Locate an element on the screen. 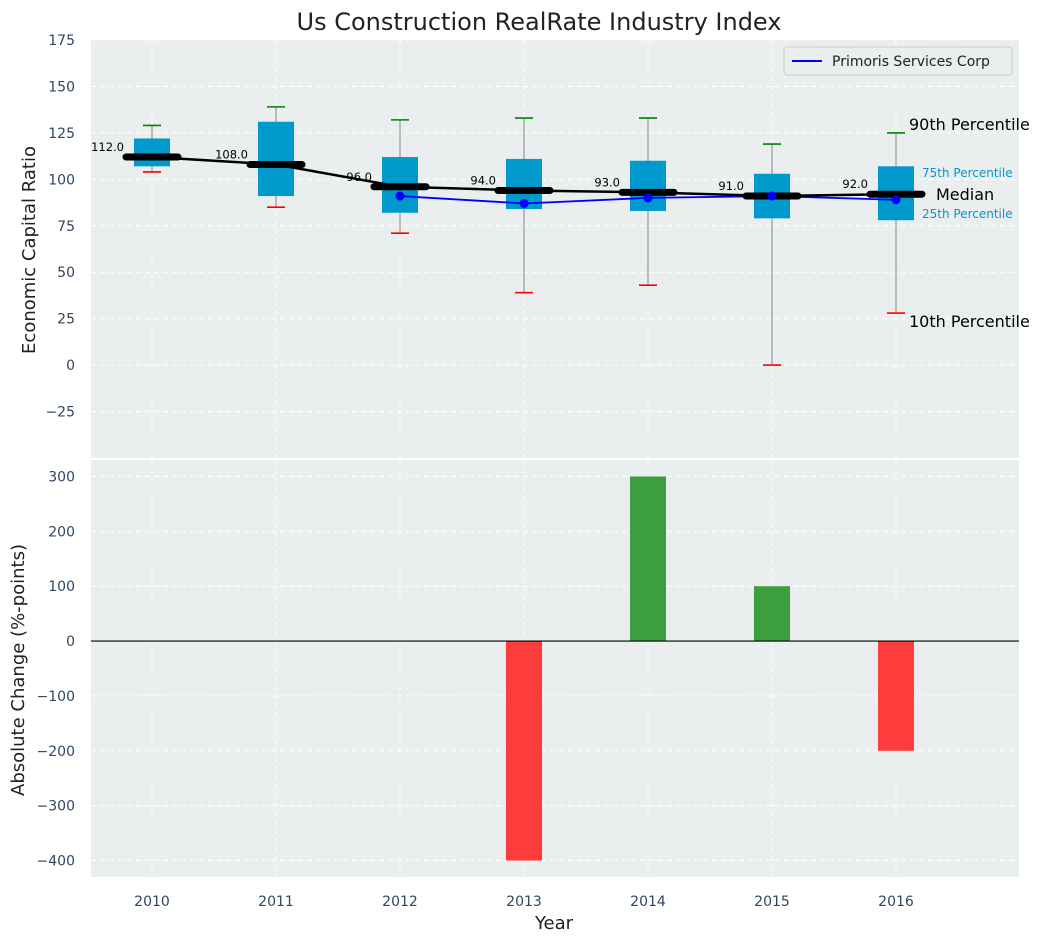  bottom-y-tick-label: −100 is located at coordinates (56, 697).